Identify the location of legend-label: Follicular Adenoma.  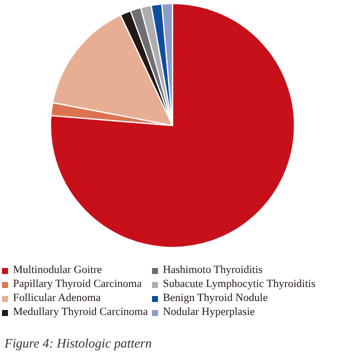
(57, 298).